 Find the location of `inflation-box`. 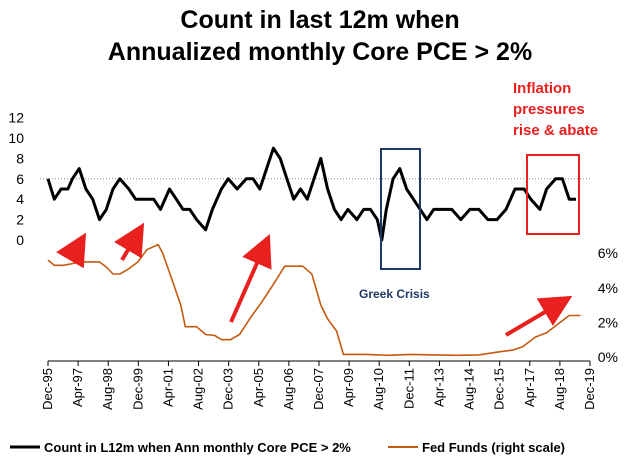

inflation-box is located at coordinates (553, 194).